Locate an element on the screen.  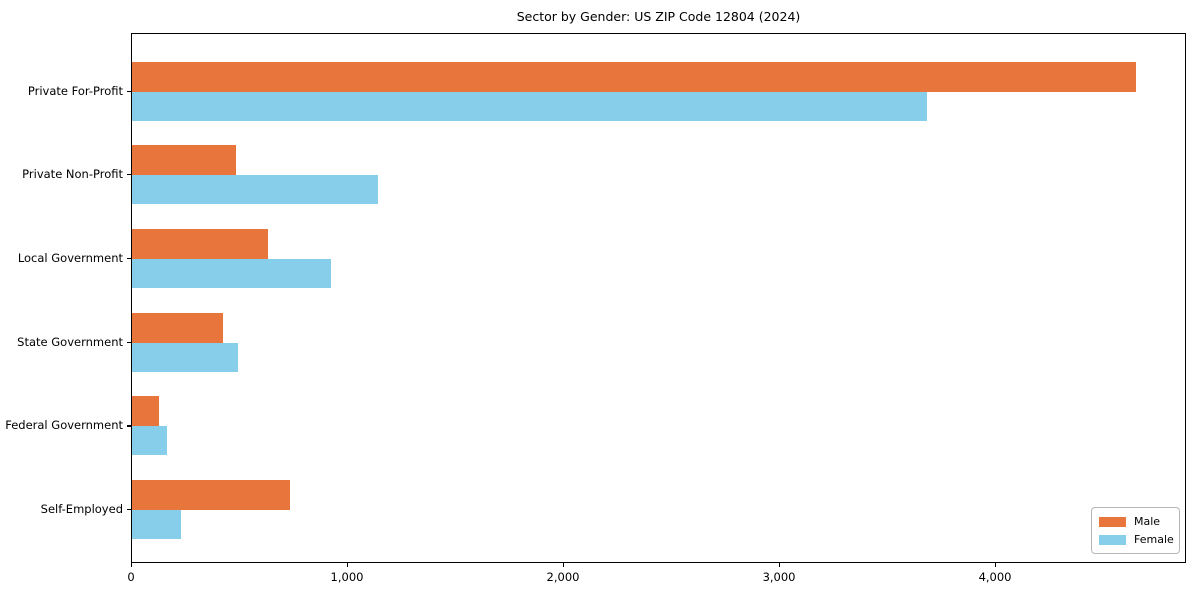
y-tick-label-federal-government: Federal Government is located at coordinates (64, 425).